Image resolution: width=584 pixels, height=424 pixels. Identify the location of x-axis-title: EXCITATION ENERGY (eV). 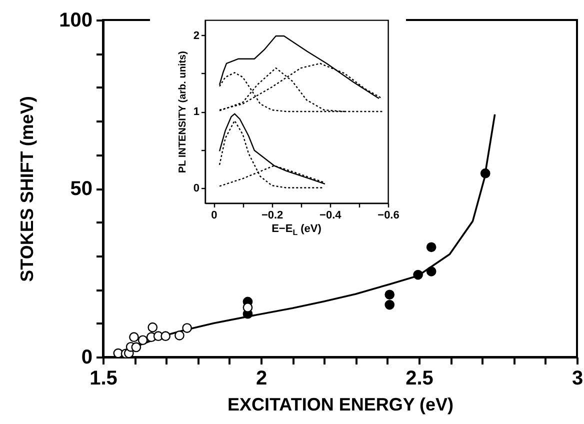
(340, 404).